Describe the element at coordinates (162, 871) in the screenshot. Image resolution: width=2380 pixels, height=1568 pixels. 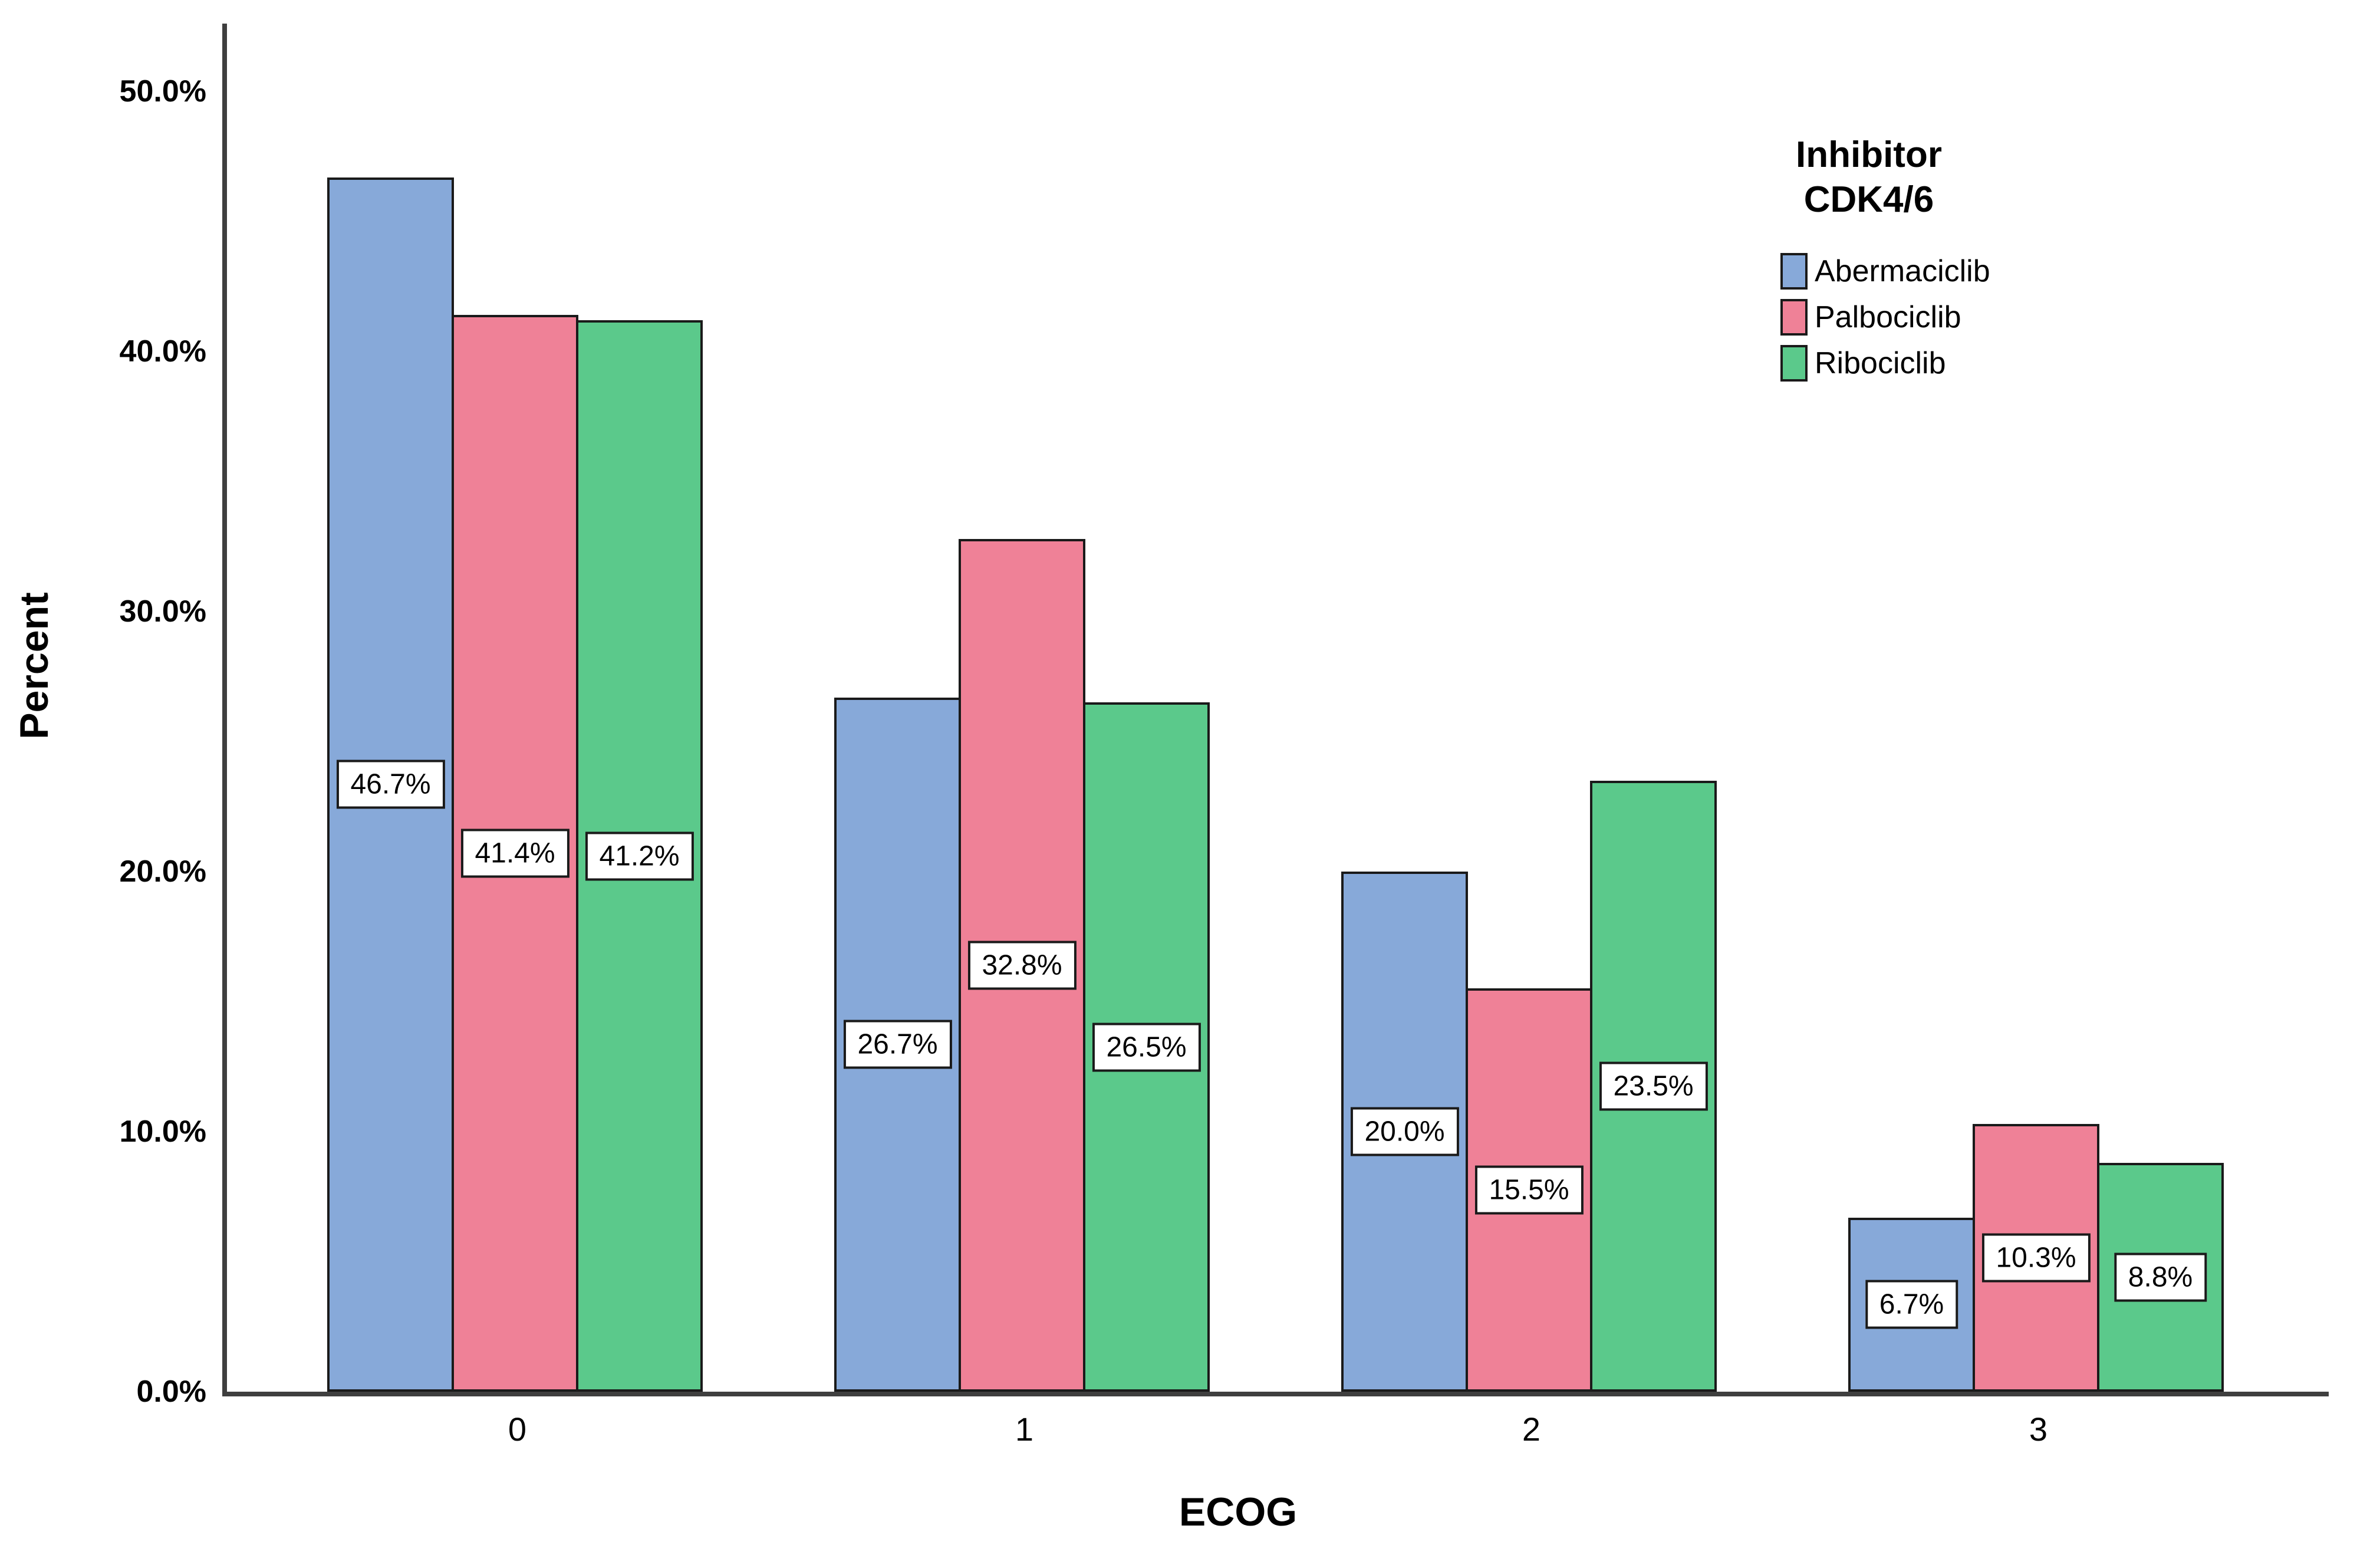
I see `y-tick-label: 20.0%` at that location.